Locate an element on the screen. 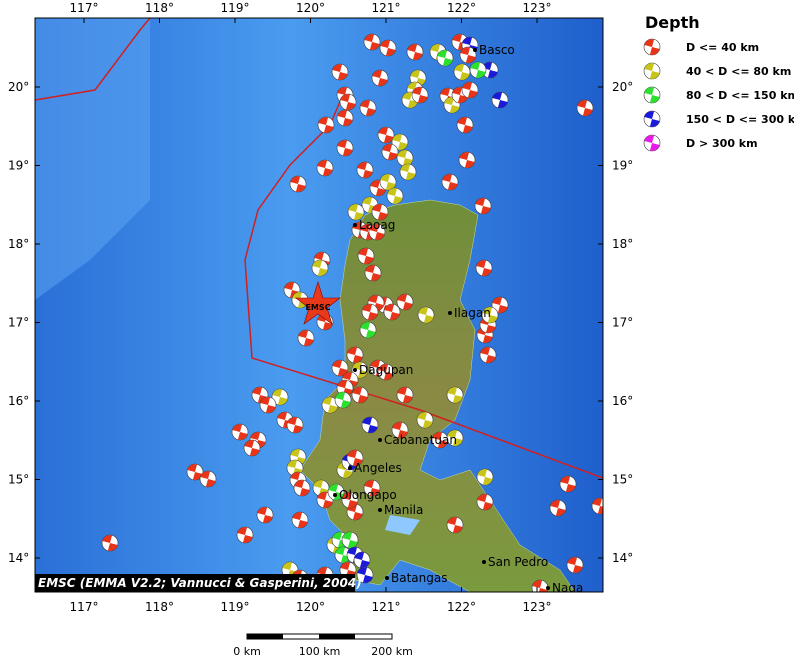 The height and width of the screenshot is (660, 794). lat-label: 20° is located at coordinates (18, 87).